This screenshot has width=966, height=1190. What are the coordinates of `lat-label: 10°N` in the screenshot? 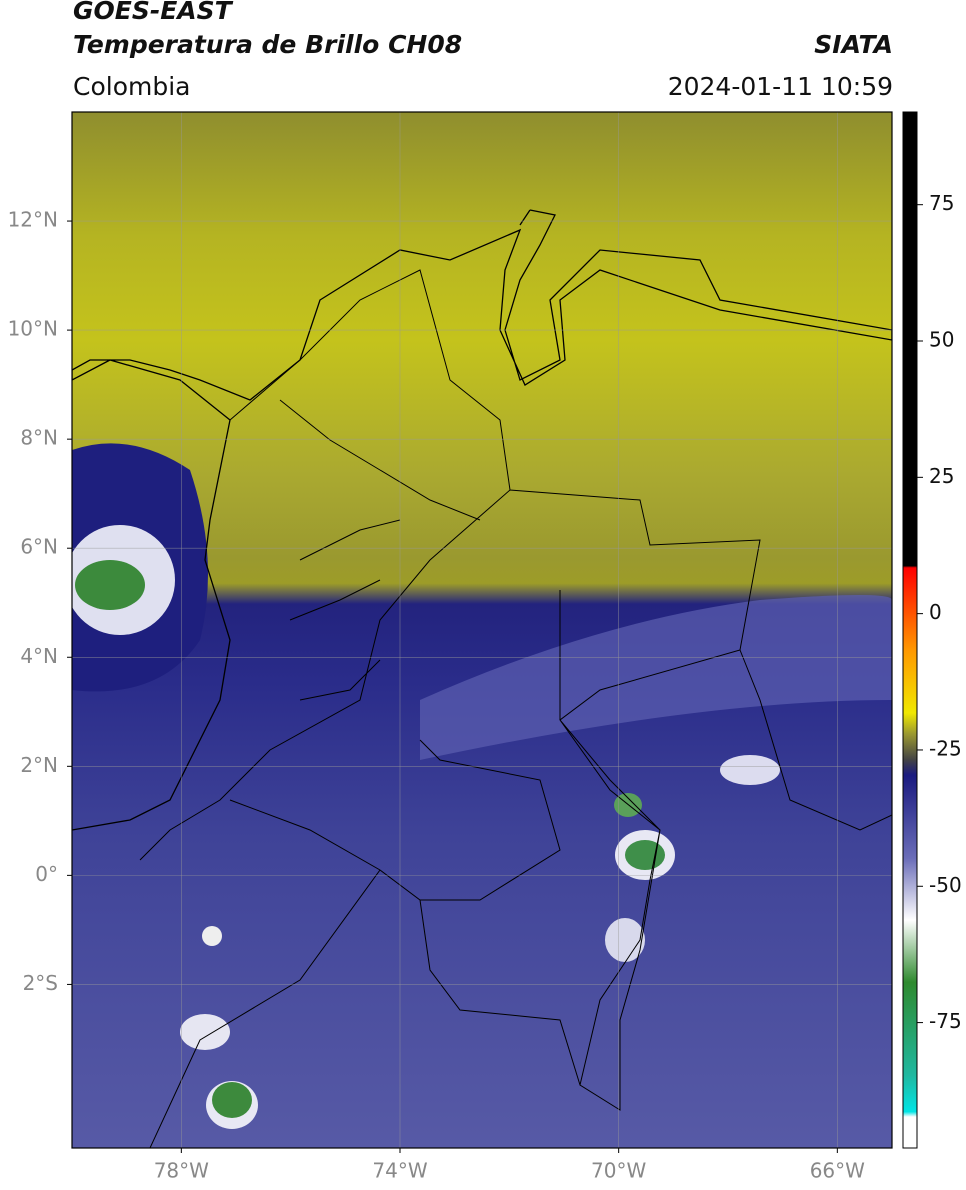 It's located at (33, 329).